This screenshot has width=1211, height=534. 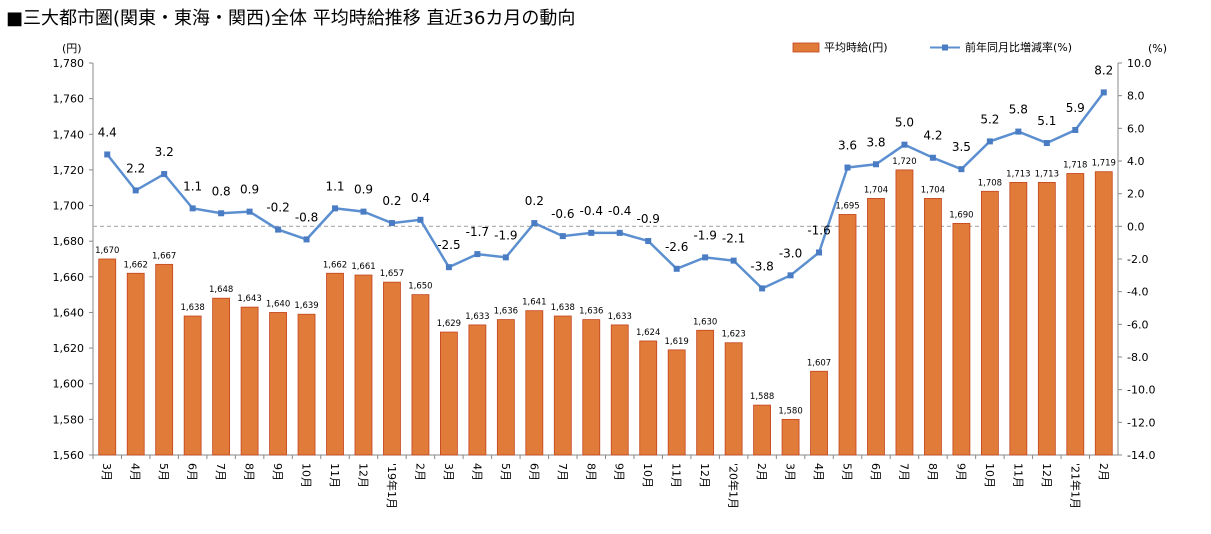 What do you see at coordinates (363, 267) in the screenshot?
I see `bar-value-label: 1,661` at bounding box center [363, 267].